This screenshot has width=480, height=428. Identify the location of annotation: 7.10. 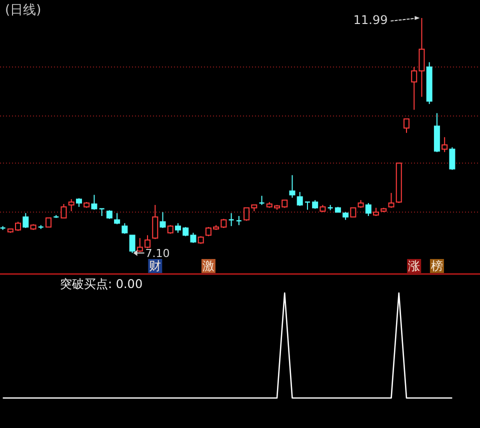
(157, 253).